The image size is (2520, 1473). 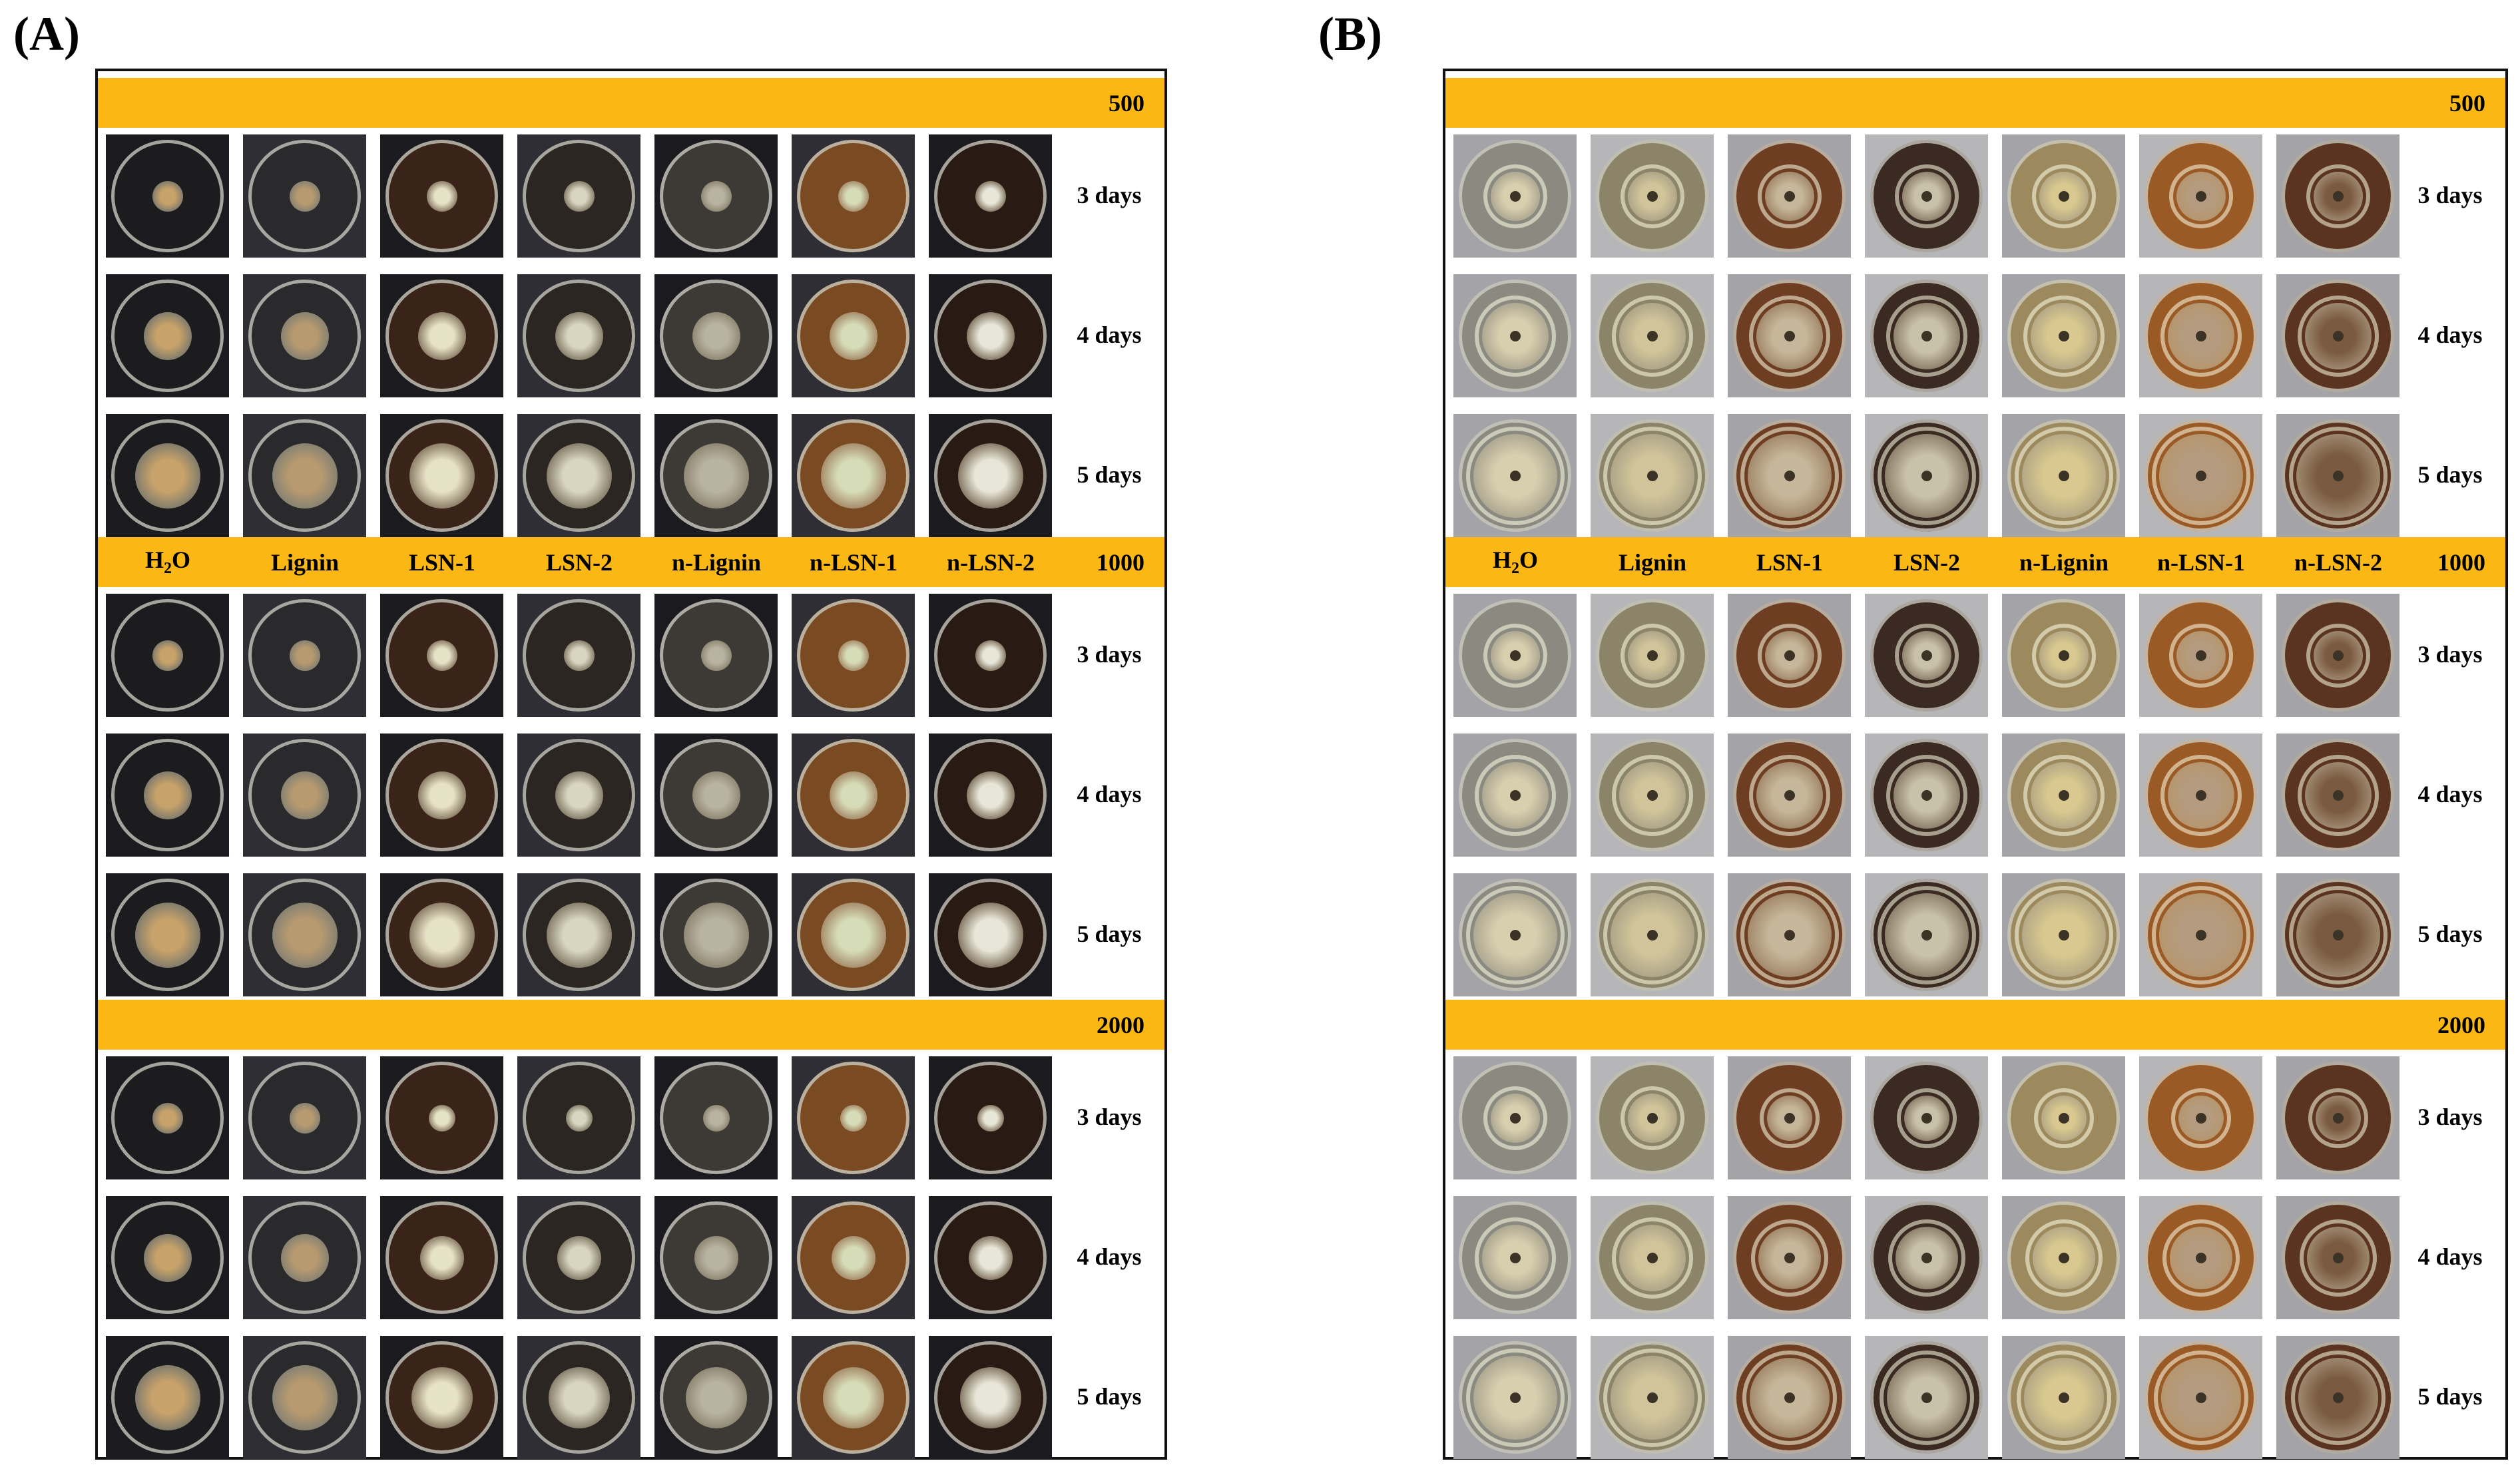 I want to click on concentration-label: 2000, so click(x=1120, y=1024).